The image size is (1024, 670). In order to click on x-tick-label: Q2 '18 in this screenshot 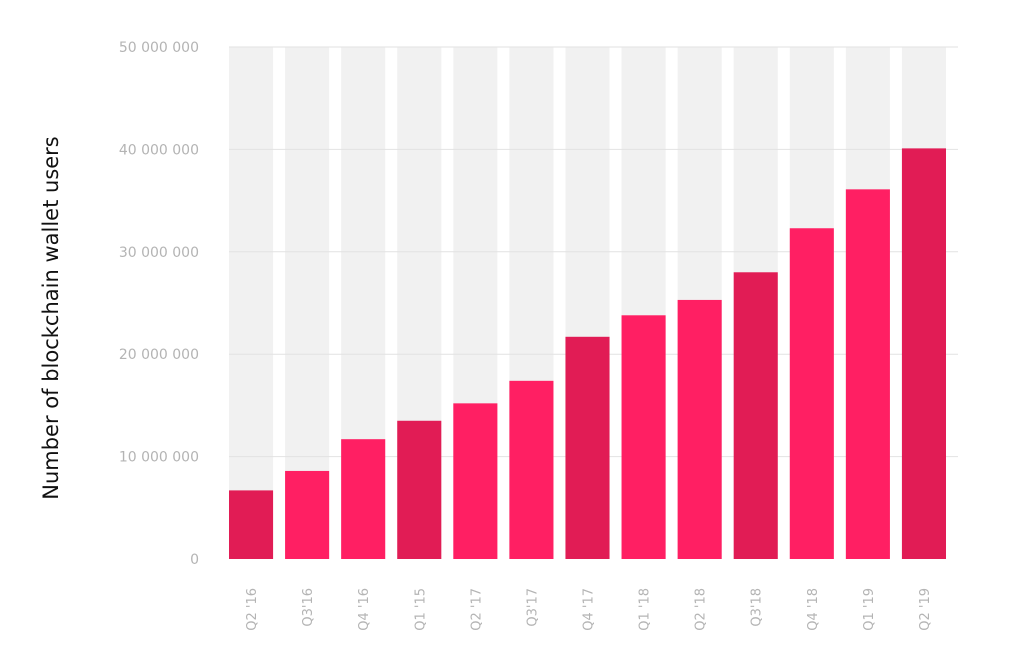, I will do `click(701, 609)`.